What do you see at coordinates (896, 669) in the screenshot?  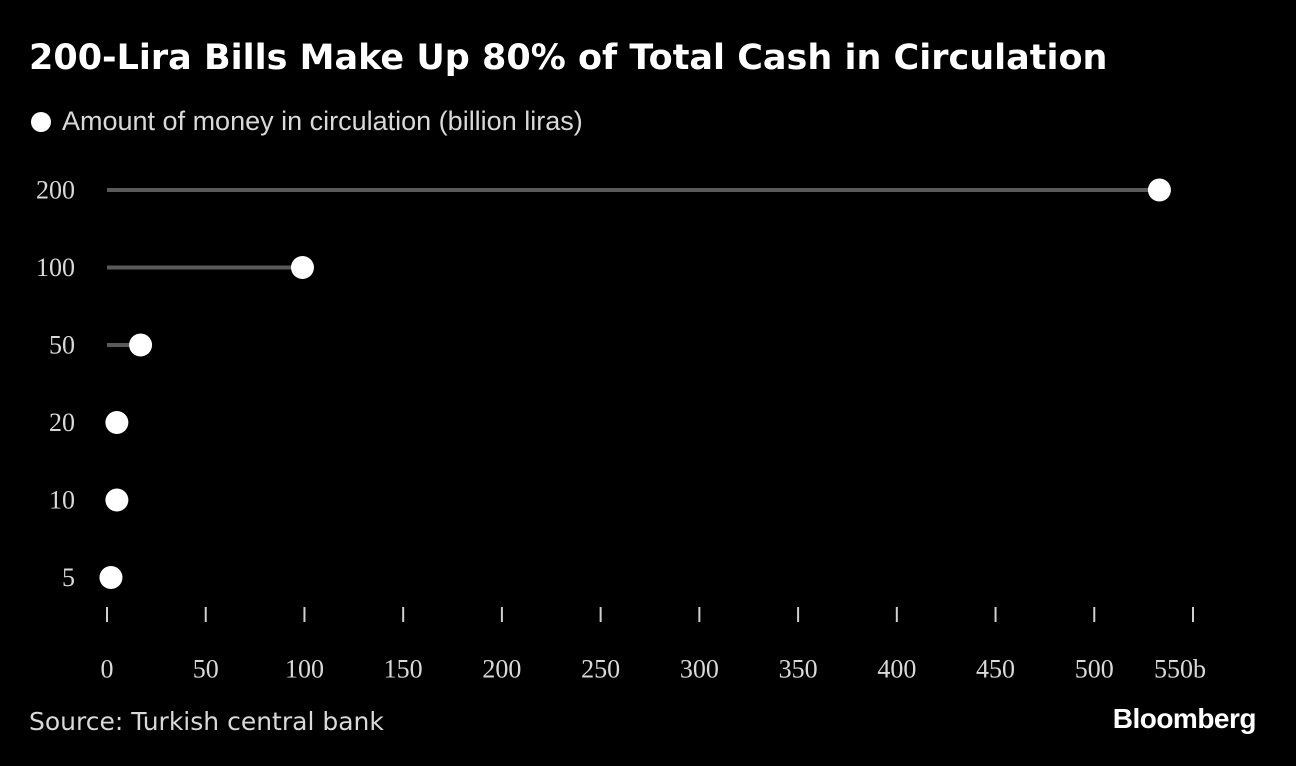 I see `x-axis-tick-label: 400` at bounding box center [896, 669].